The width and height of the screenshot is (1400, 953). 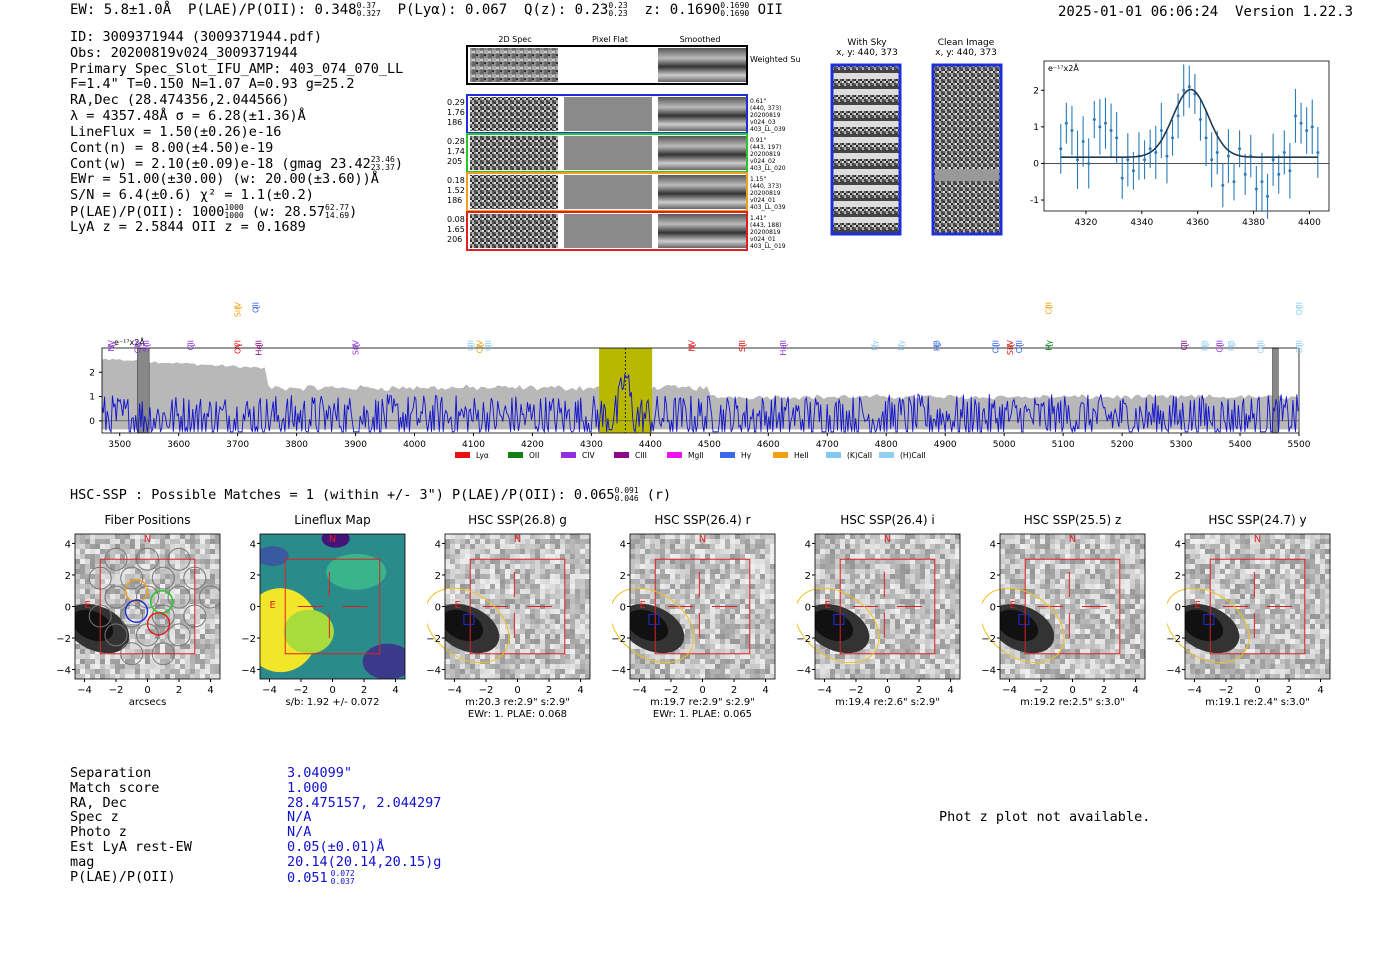 What do you see at coordinates (180, 100) in the screenshot?
I see `info-radec: RA,Dec (28.474356,2.044566)` at bounding box center [180, 100].